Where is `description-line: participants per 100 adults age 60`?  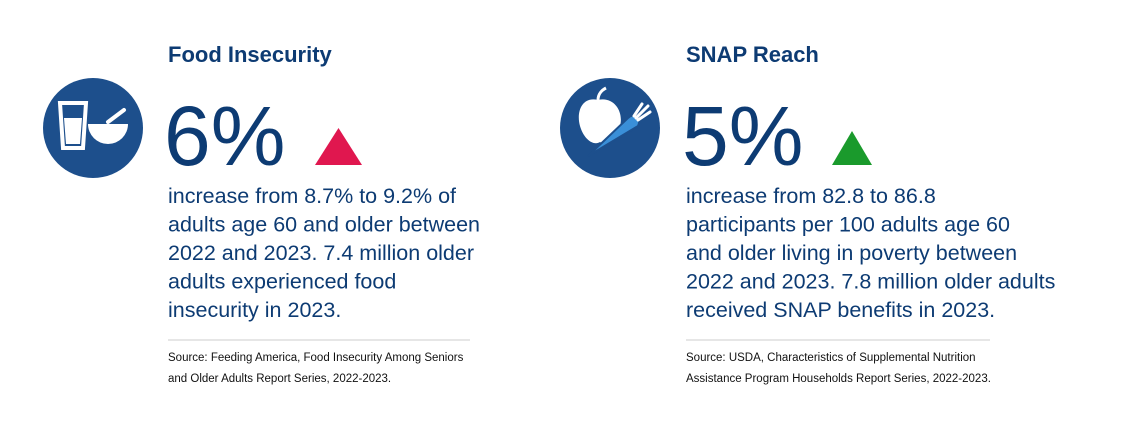
description-line: participants per 100 adults age 60 is located at coordinates (848, 225).